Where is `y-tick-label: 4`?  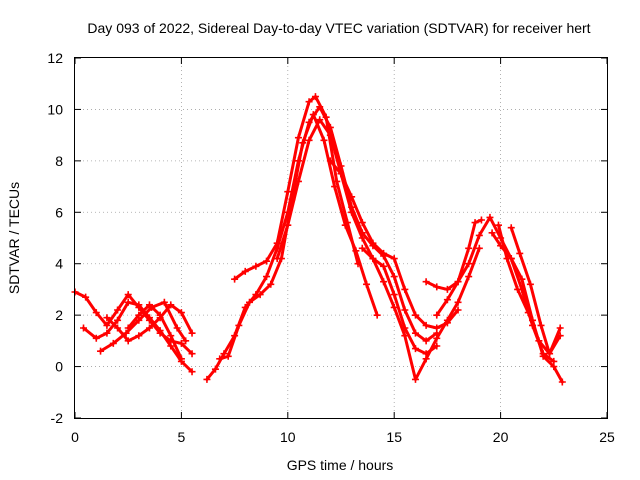
y-tick-label: 4 is located at coordinates (59, 264).